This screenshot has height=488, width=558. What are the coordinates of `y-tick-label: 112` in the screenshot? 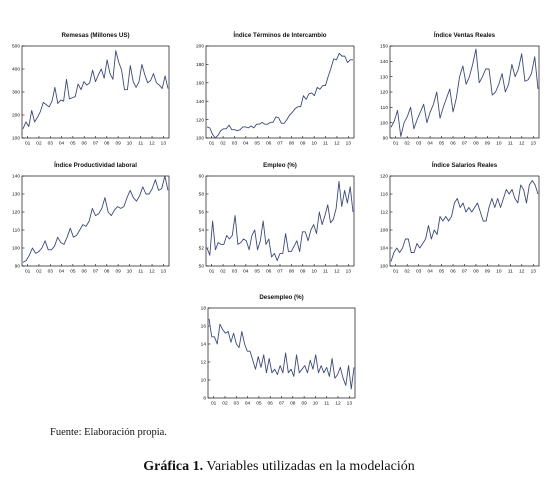 It's located at (384, 213).